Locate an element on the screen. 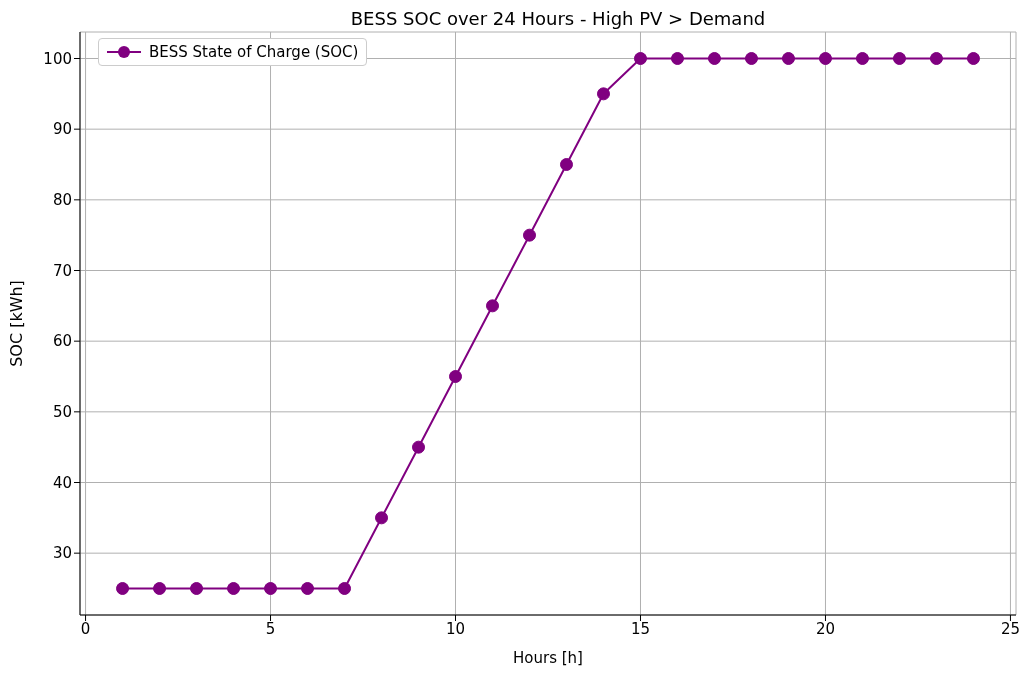  x-tick-label: 5 is located at coordinates (270, 628).